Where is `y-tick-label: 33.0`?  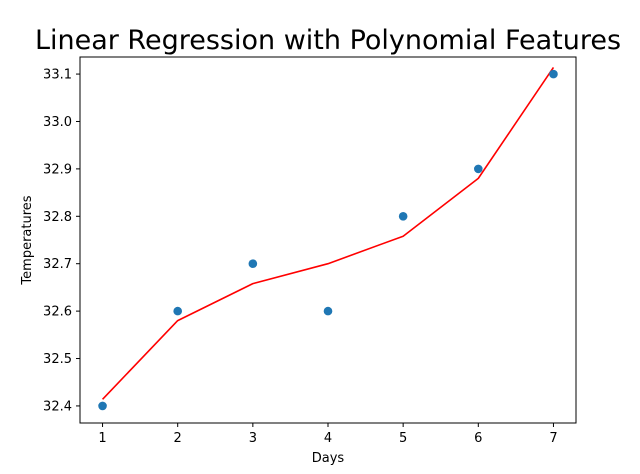
y-tick-label: 33.0 is located at coordinates (57, 122).